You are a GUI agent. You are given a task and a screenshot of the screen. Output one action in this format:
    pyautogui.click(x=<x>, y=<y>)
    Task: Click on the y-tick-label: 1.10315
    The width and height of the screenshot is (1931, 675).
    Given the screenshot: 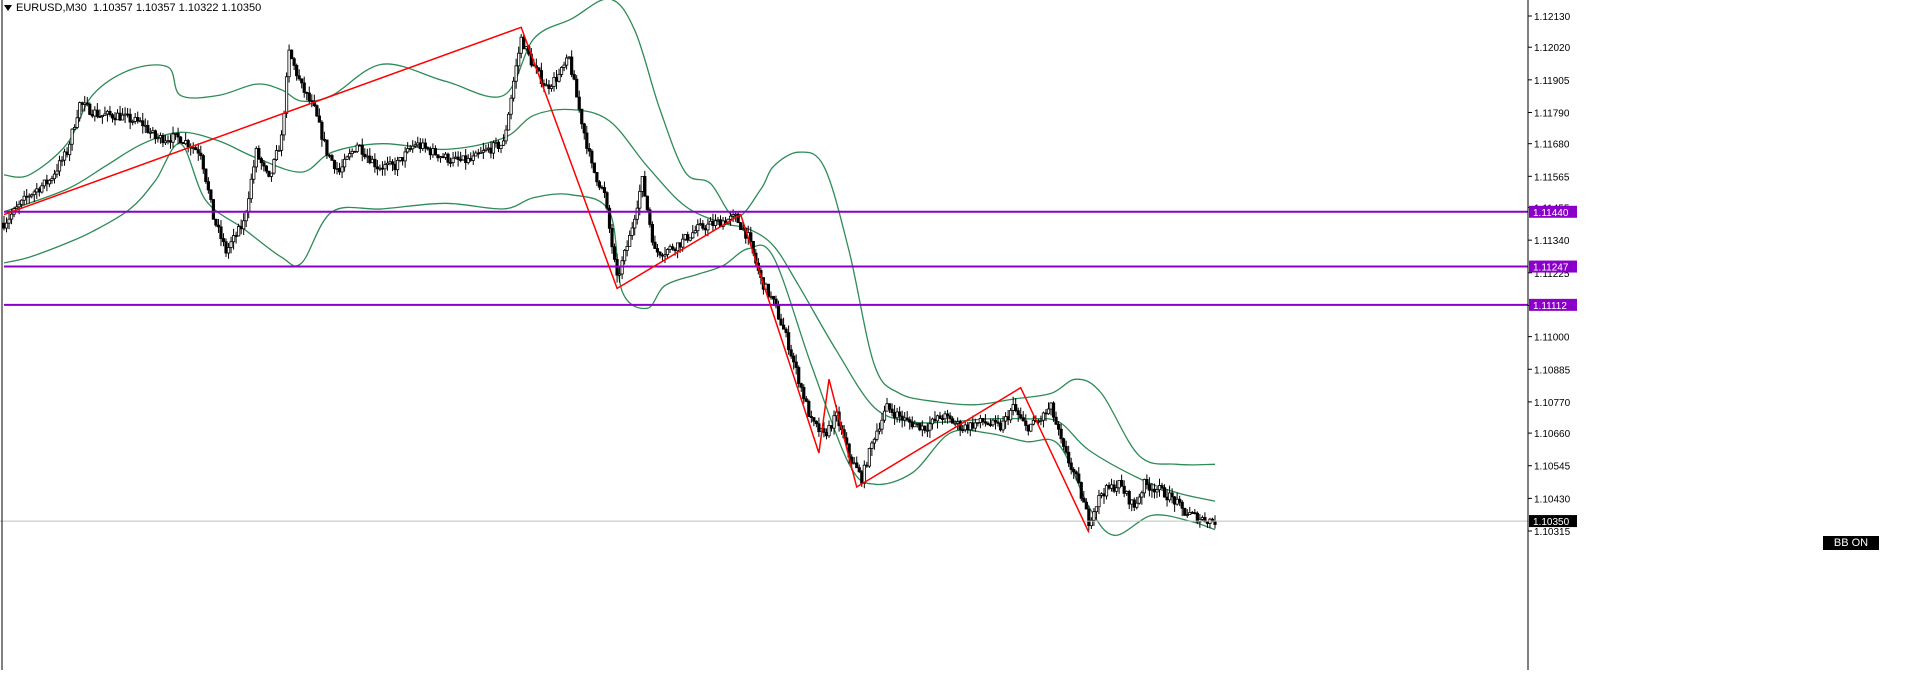 What is the action you would take?
    pyautogui.click(x=1552, y=532)
    